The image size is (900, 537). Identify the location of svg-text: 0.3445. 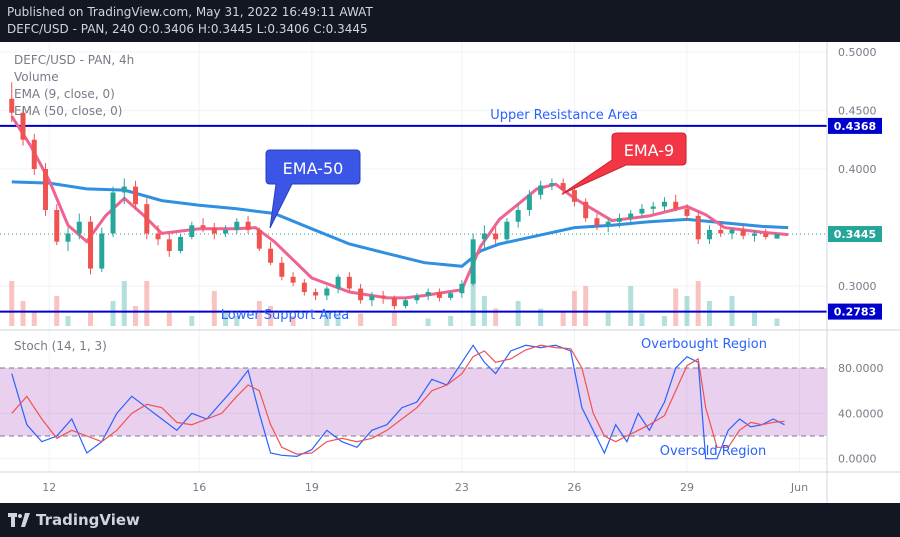
(855, 234).